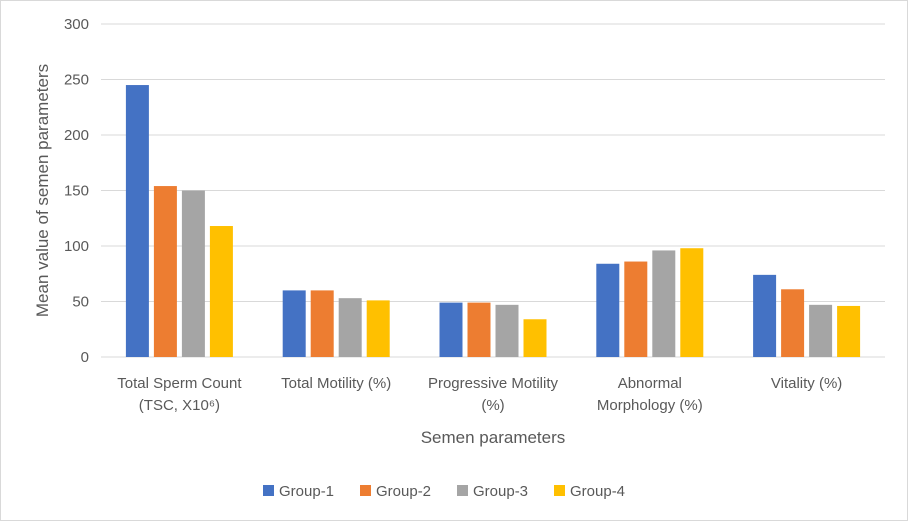 The width and height of the screenshot is (908, 521). Describe the element at coordinates (806, 383) in the screenshot. I see `x-category-label-5-line-1: Vitality (%)` at that location.